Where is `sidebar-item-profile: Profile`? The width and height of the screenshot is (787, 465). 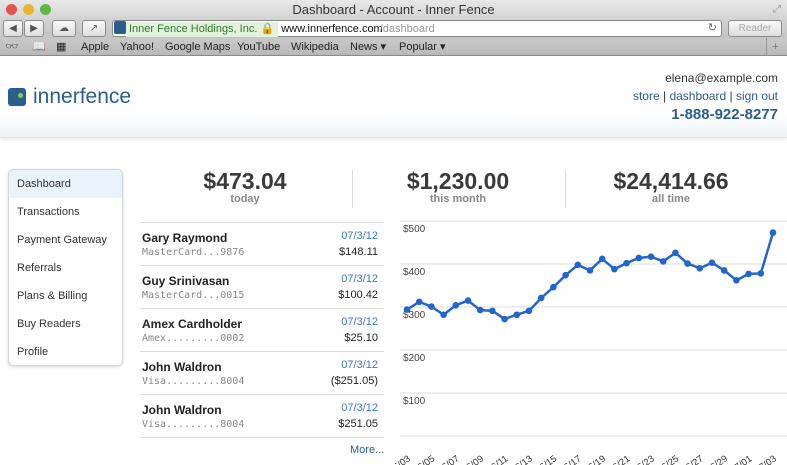 sidebar-item-profile: Profile is located at coordinates (33, 352).